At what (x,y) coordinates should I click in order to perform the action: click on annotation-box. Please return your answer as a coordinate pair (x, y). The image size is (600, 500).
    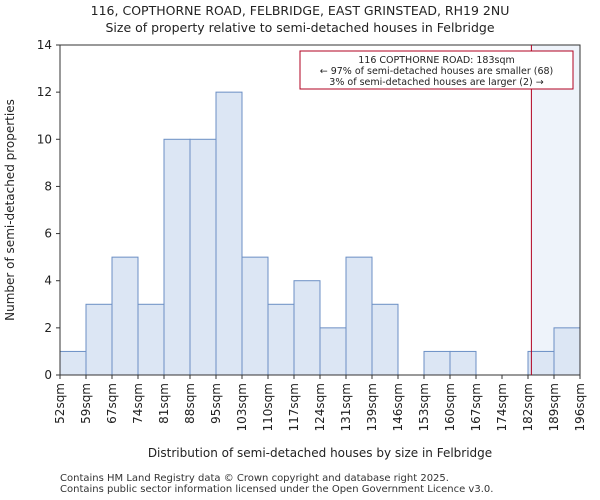
    Looking at the image, I should click on (436, 70).